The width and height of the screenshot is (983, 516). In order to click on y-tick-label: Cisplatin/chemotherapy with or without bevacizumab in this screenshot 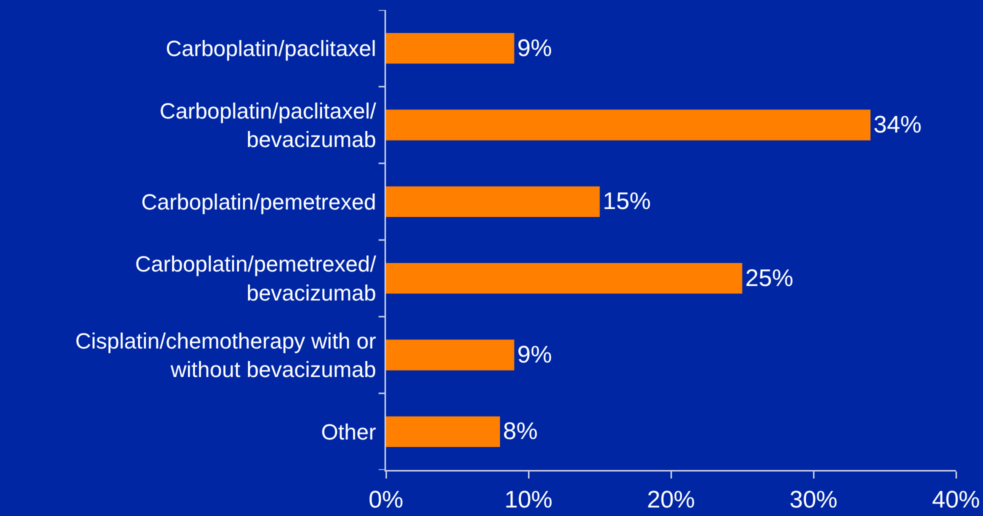, I will do `click(225, 355)`.